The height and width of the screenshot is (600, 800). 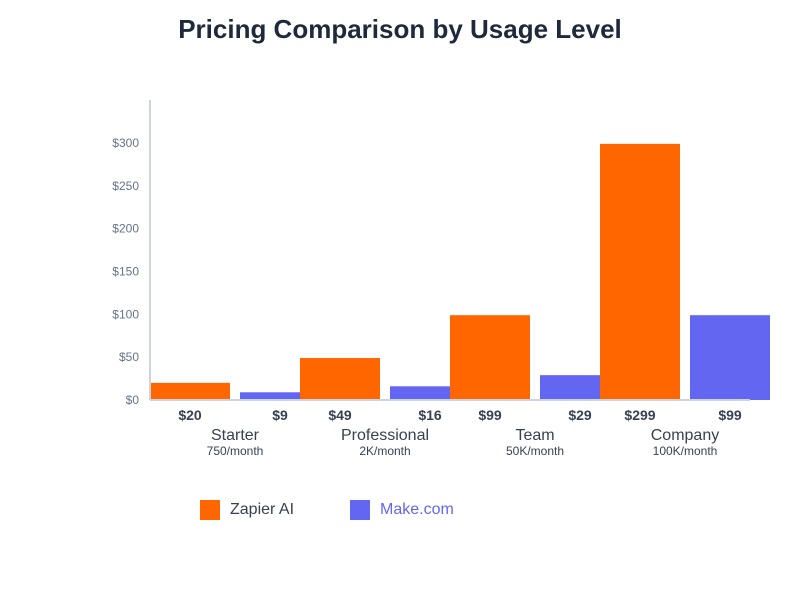 What do you see at coordinates (125, 143) in the screenshot?
I see `y-tick-label: $300` at bounding box center [125, 143].